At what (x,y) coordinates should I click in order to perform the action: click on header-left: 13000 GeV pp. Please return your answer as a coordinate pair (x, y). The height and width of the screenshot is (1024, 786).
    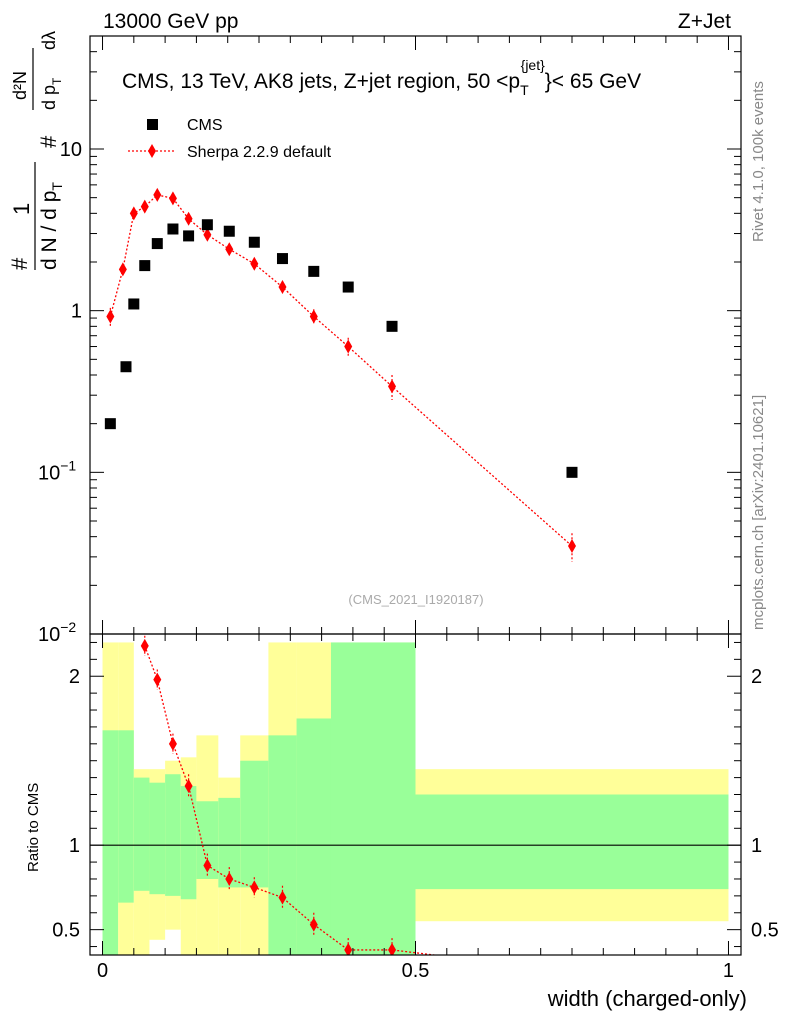
    Looking at the image, I should click on (170, 21).